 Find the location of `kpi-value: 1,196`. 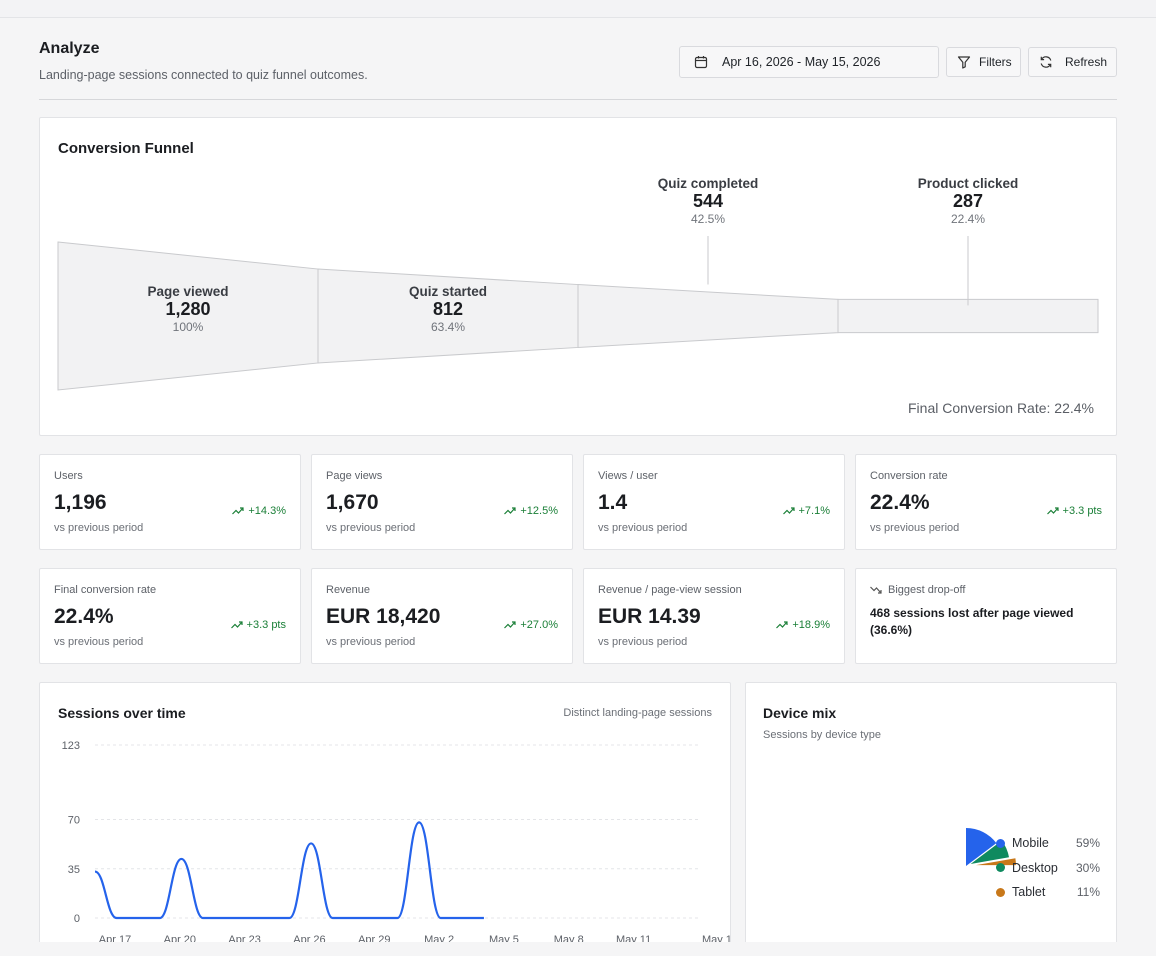

kpi-value: 1,196 is located at coordinates (80, 502).